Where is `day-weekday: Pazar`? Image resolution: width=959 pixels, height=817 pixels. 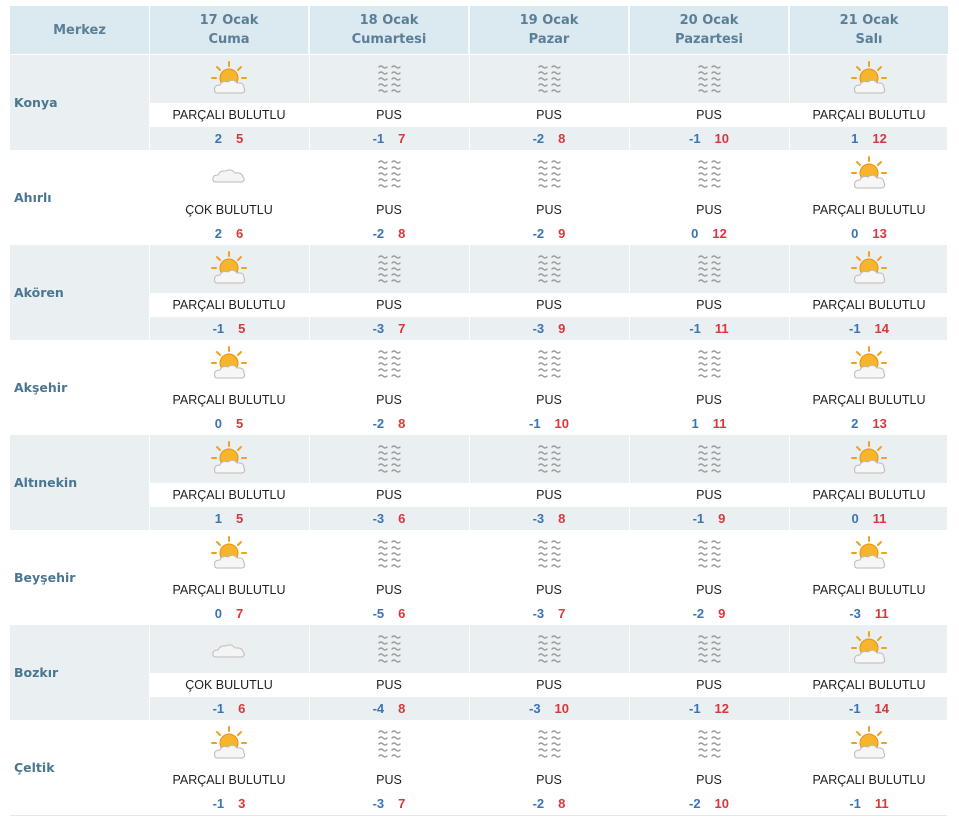
day-weekday: Pazar is located at coordinates (549, 39).